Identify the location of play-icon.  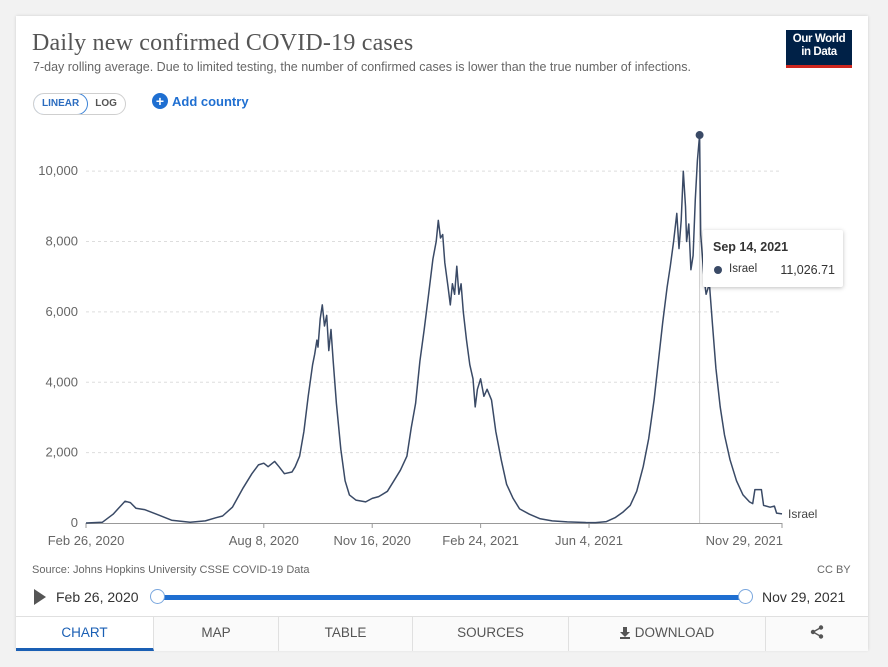
(40, 597).